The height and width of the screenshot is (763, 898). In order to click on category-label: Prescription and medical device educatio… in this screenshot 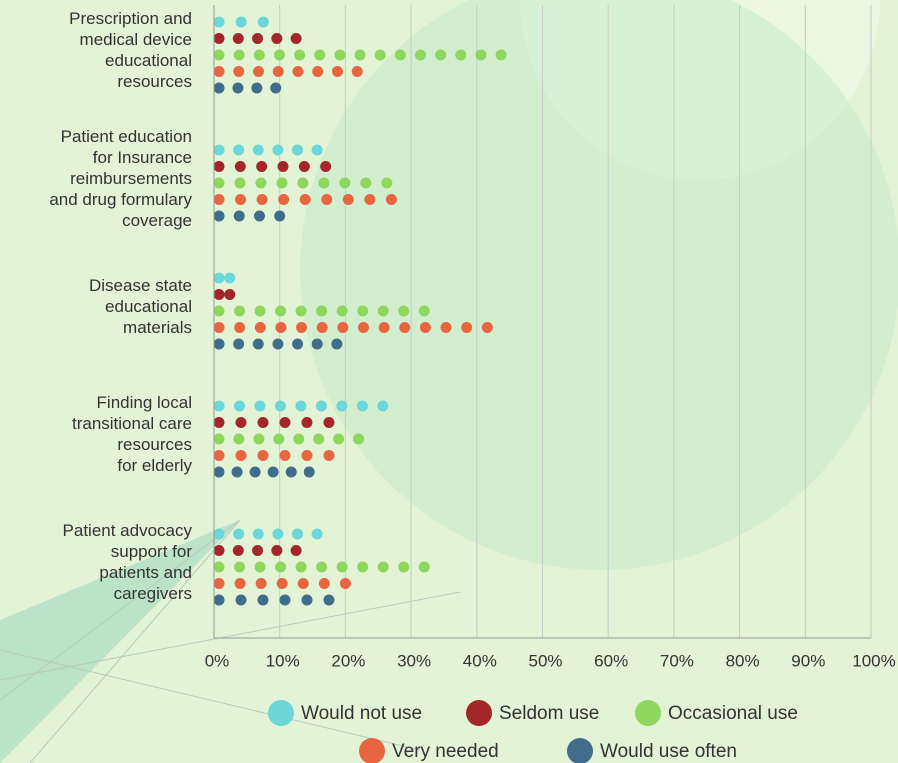, I will do `click(130, 50)`.